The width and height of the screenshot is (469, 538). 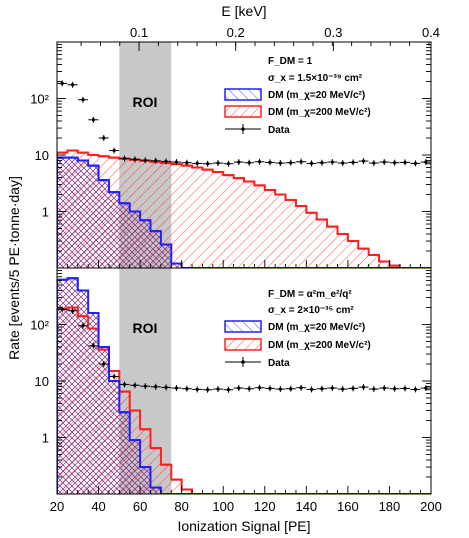 What do you see at coordinates (243, 326) in the screenshot?
I see `legend-swatch-dm-light` at bounding box center [243, 326].